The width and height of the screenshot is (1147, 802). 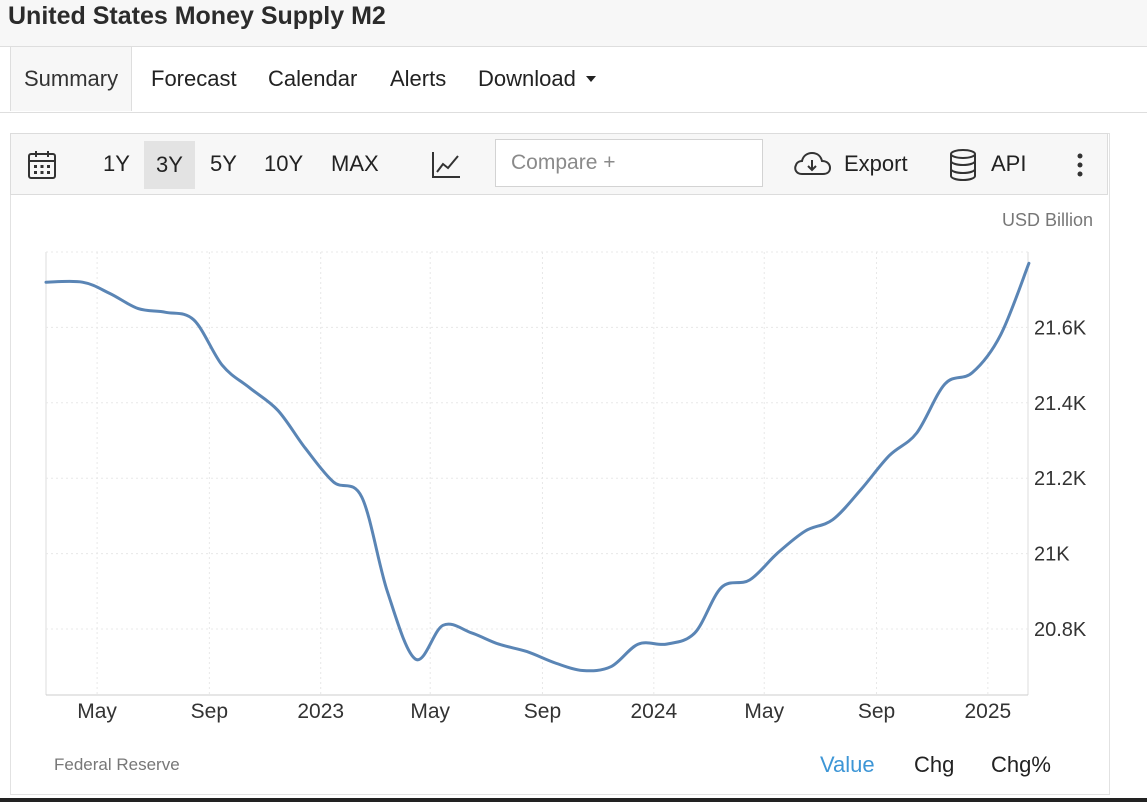 I want to click on cloud-download-icon, so click(x=812, y=164).